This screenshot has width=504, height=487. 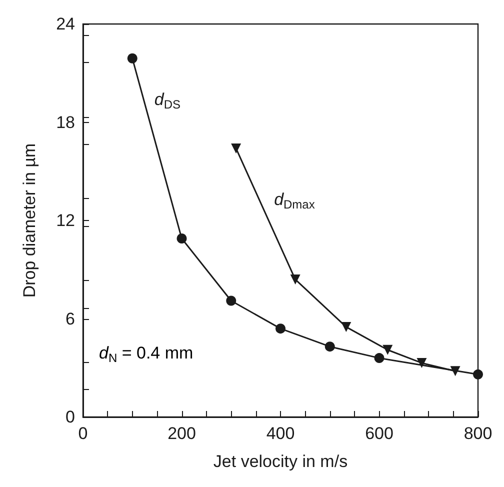 I want to click on y-tick-label: 6, so click(x=70, y=318).